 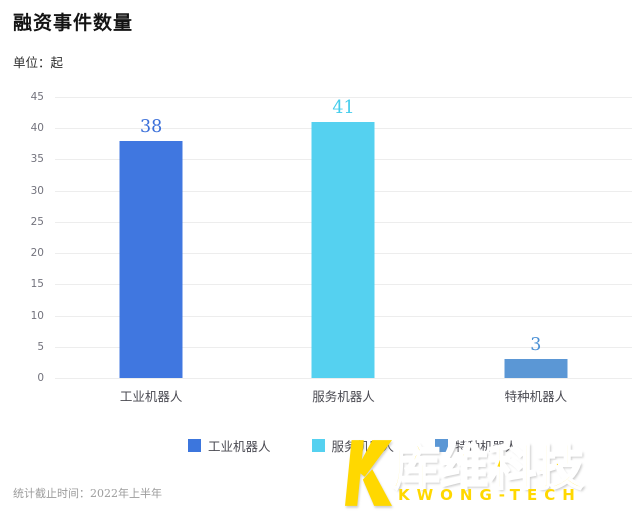 I want to click on legend-item: 特种机器人, so click(x=476, y=445).